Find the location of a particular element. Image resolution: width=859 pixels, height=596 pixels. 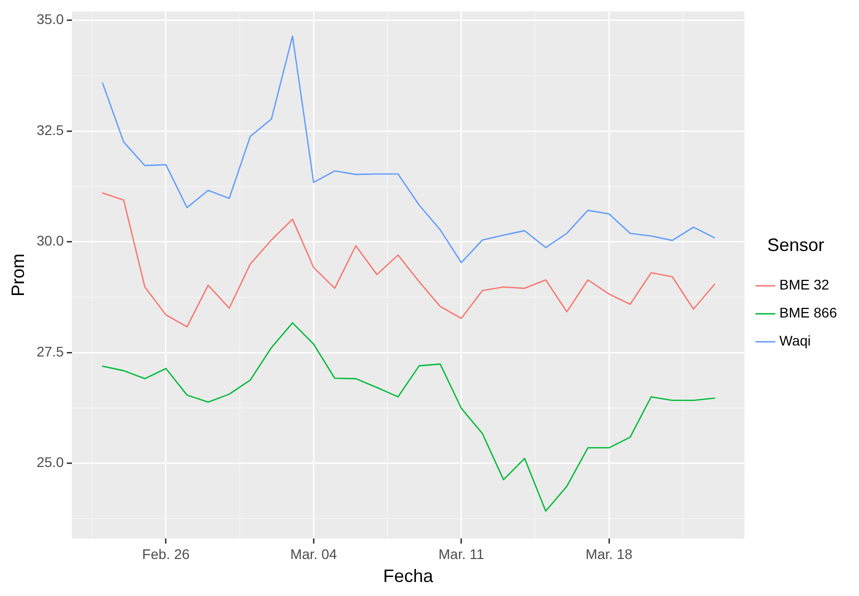

y-tick-label: 25.0 is located at coordinates (50, 462).